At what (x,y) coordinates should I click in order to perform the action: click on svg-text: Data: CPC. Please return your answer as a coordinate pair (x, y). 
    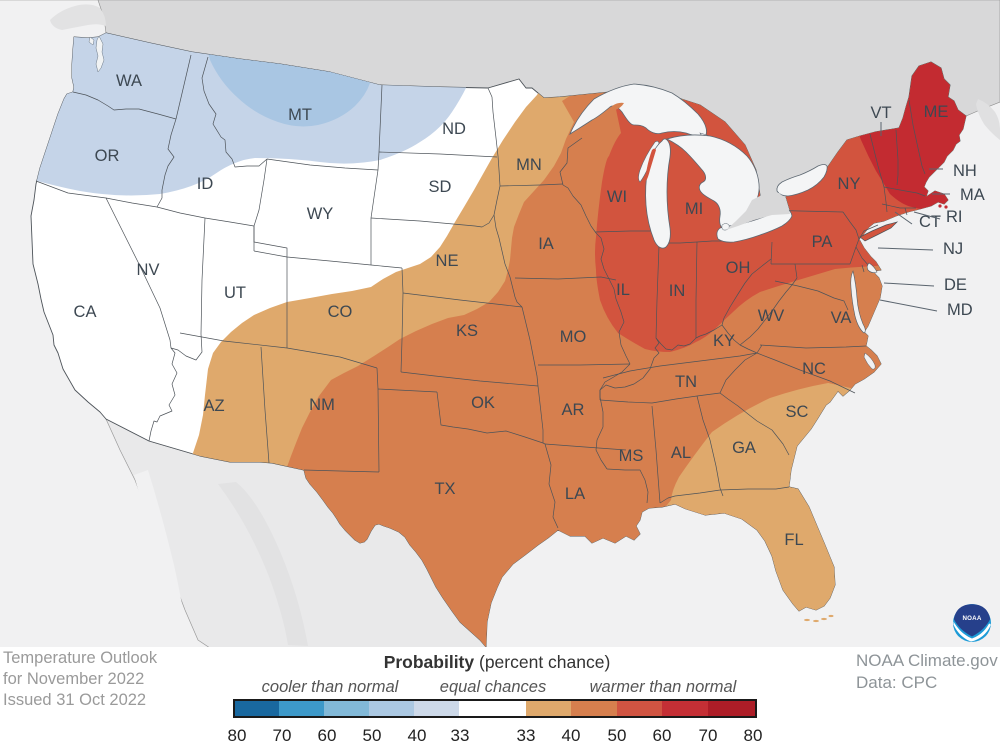
    Looking at the image, I should click on (896, 682).